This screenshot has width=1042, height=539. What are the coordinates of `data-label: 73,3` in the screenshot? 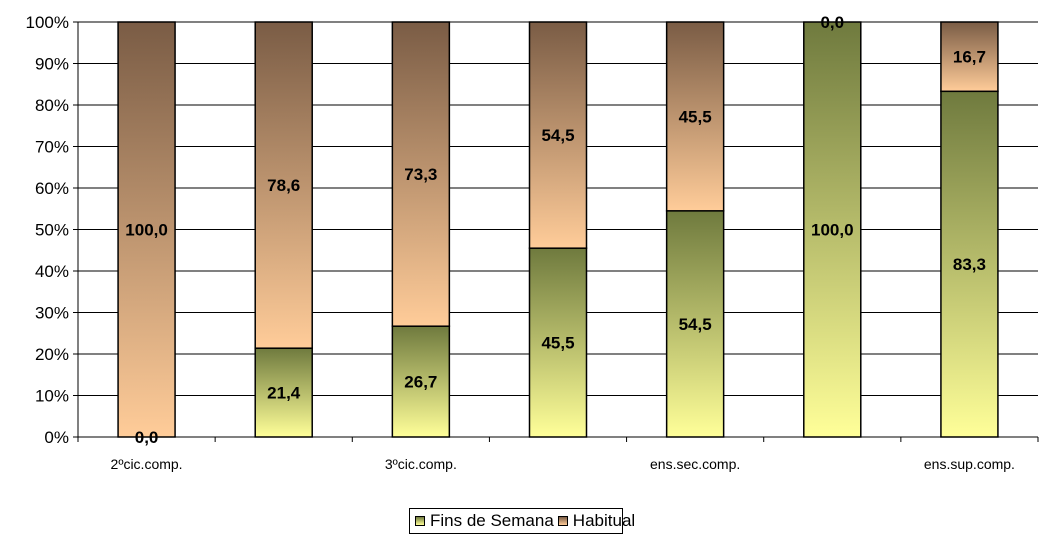 It's located at (420, 174).